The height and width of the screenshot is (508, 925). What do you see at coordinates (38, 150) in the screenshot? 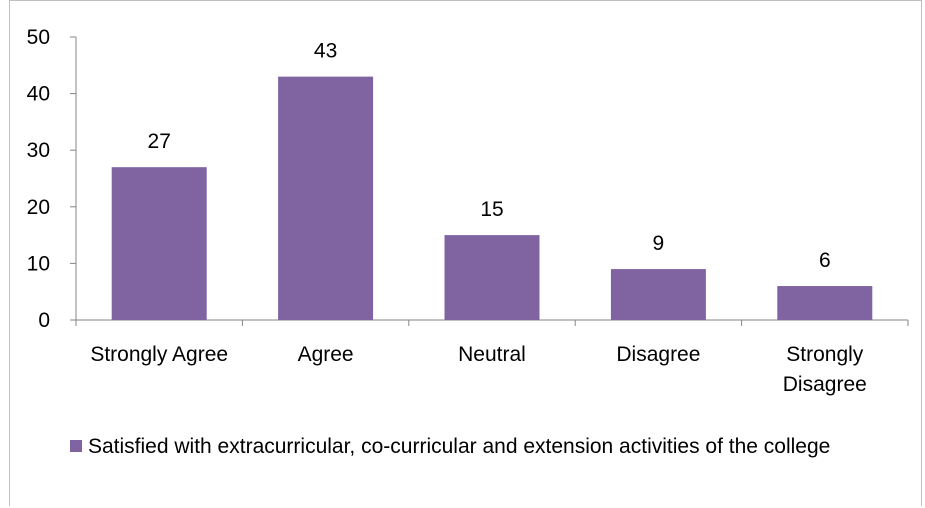
I see `y-tick-label: 30` at bounding box center [38, 150].